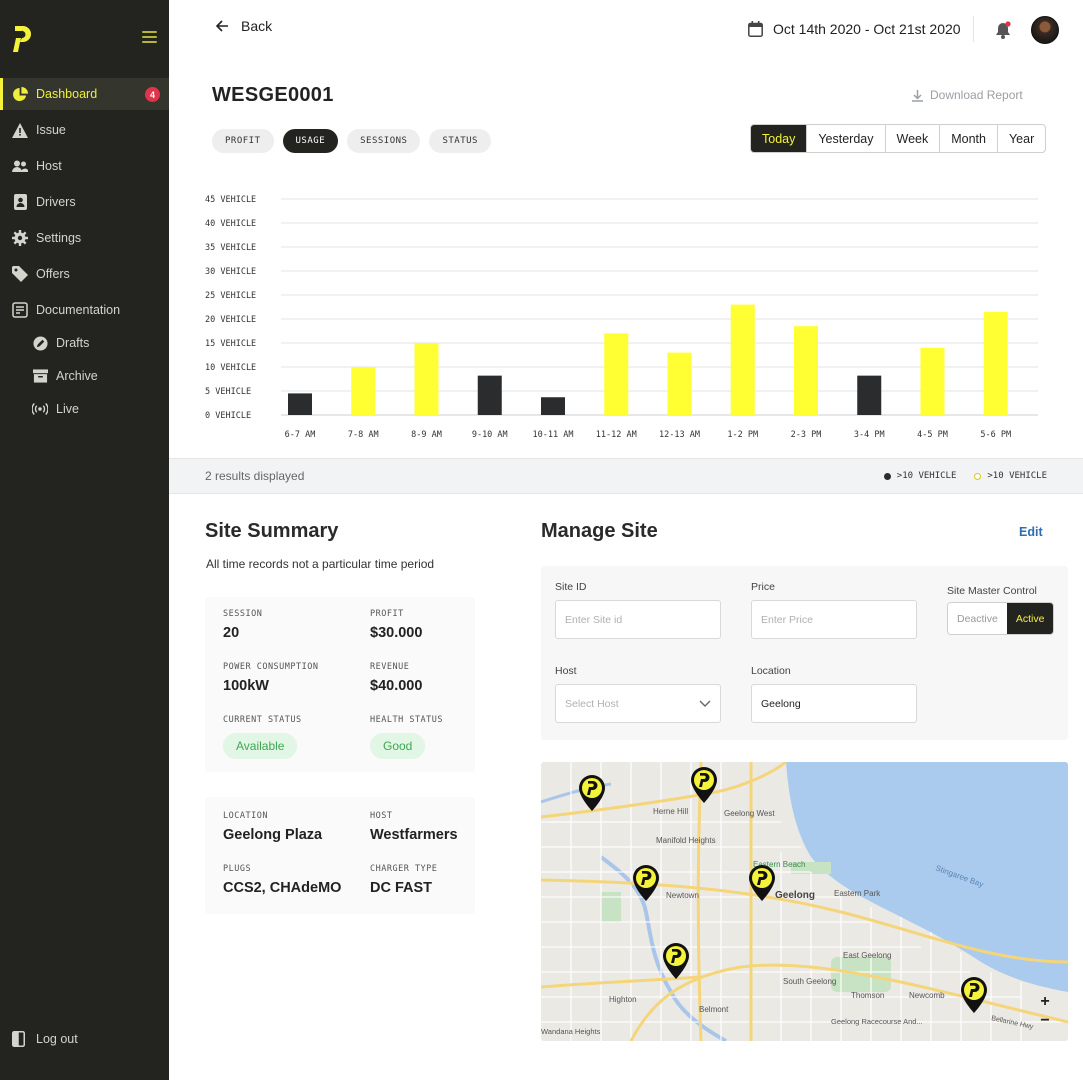 Image resolution: width=1083 pixels, height=1080 pixels. Describe the element at coordinates (84, 376) in the screenshot. I see `sidebar-item-archive: Archive` at that location.